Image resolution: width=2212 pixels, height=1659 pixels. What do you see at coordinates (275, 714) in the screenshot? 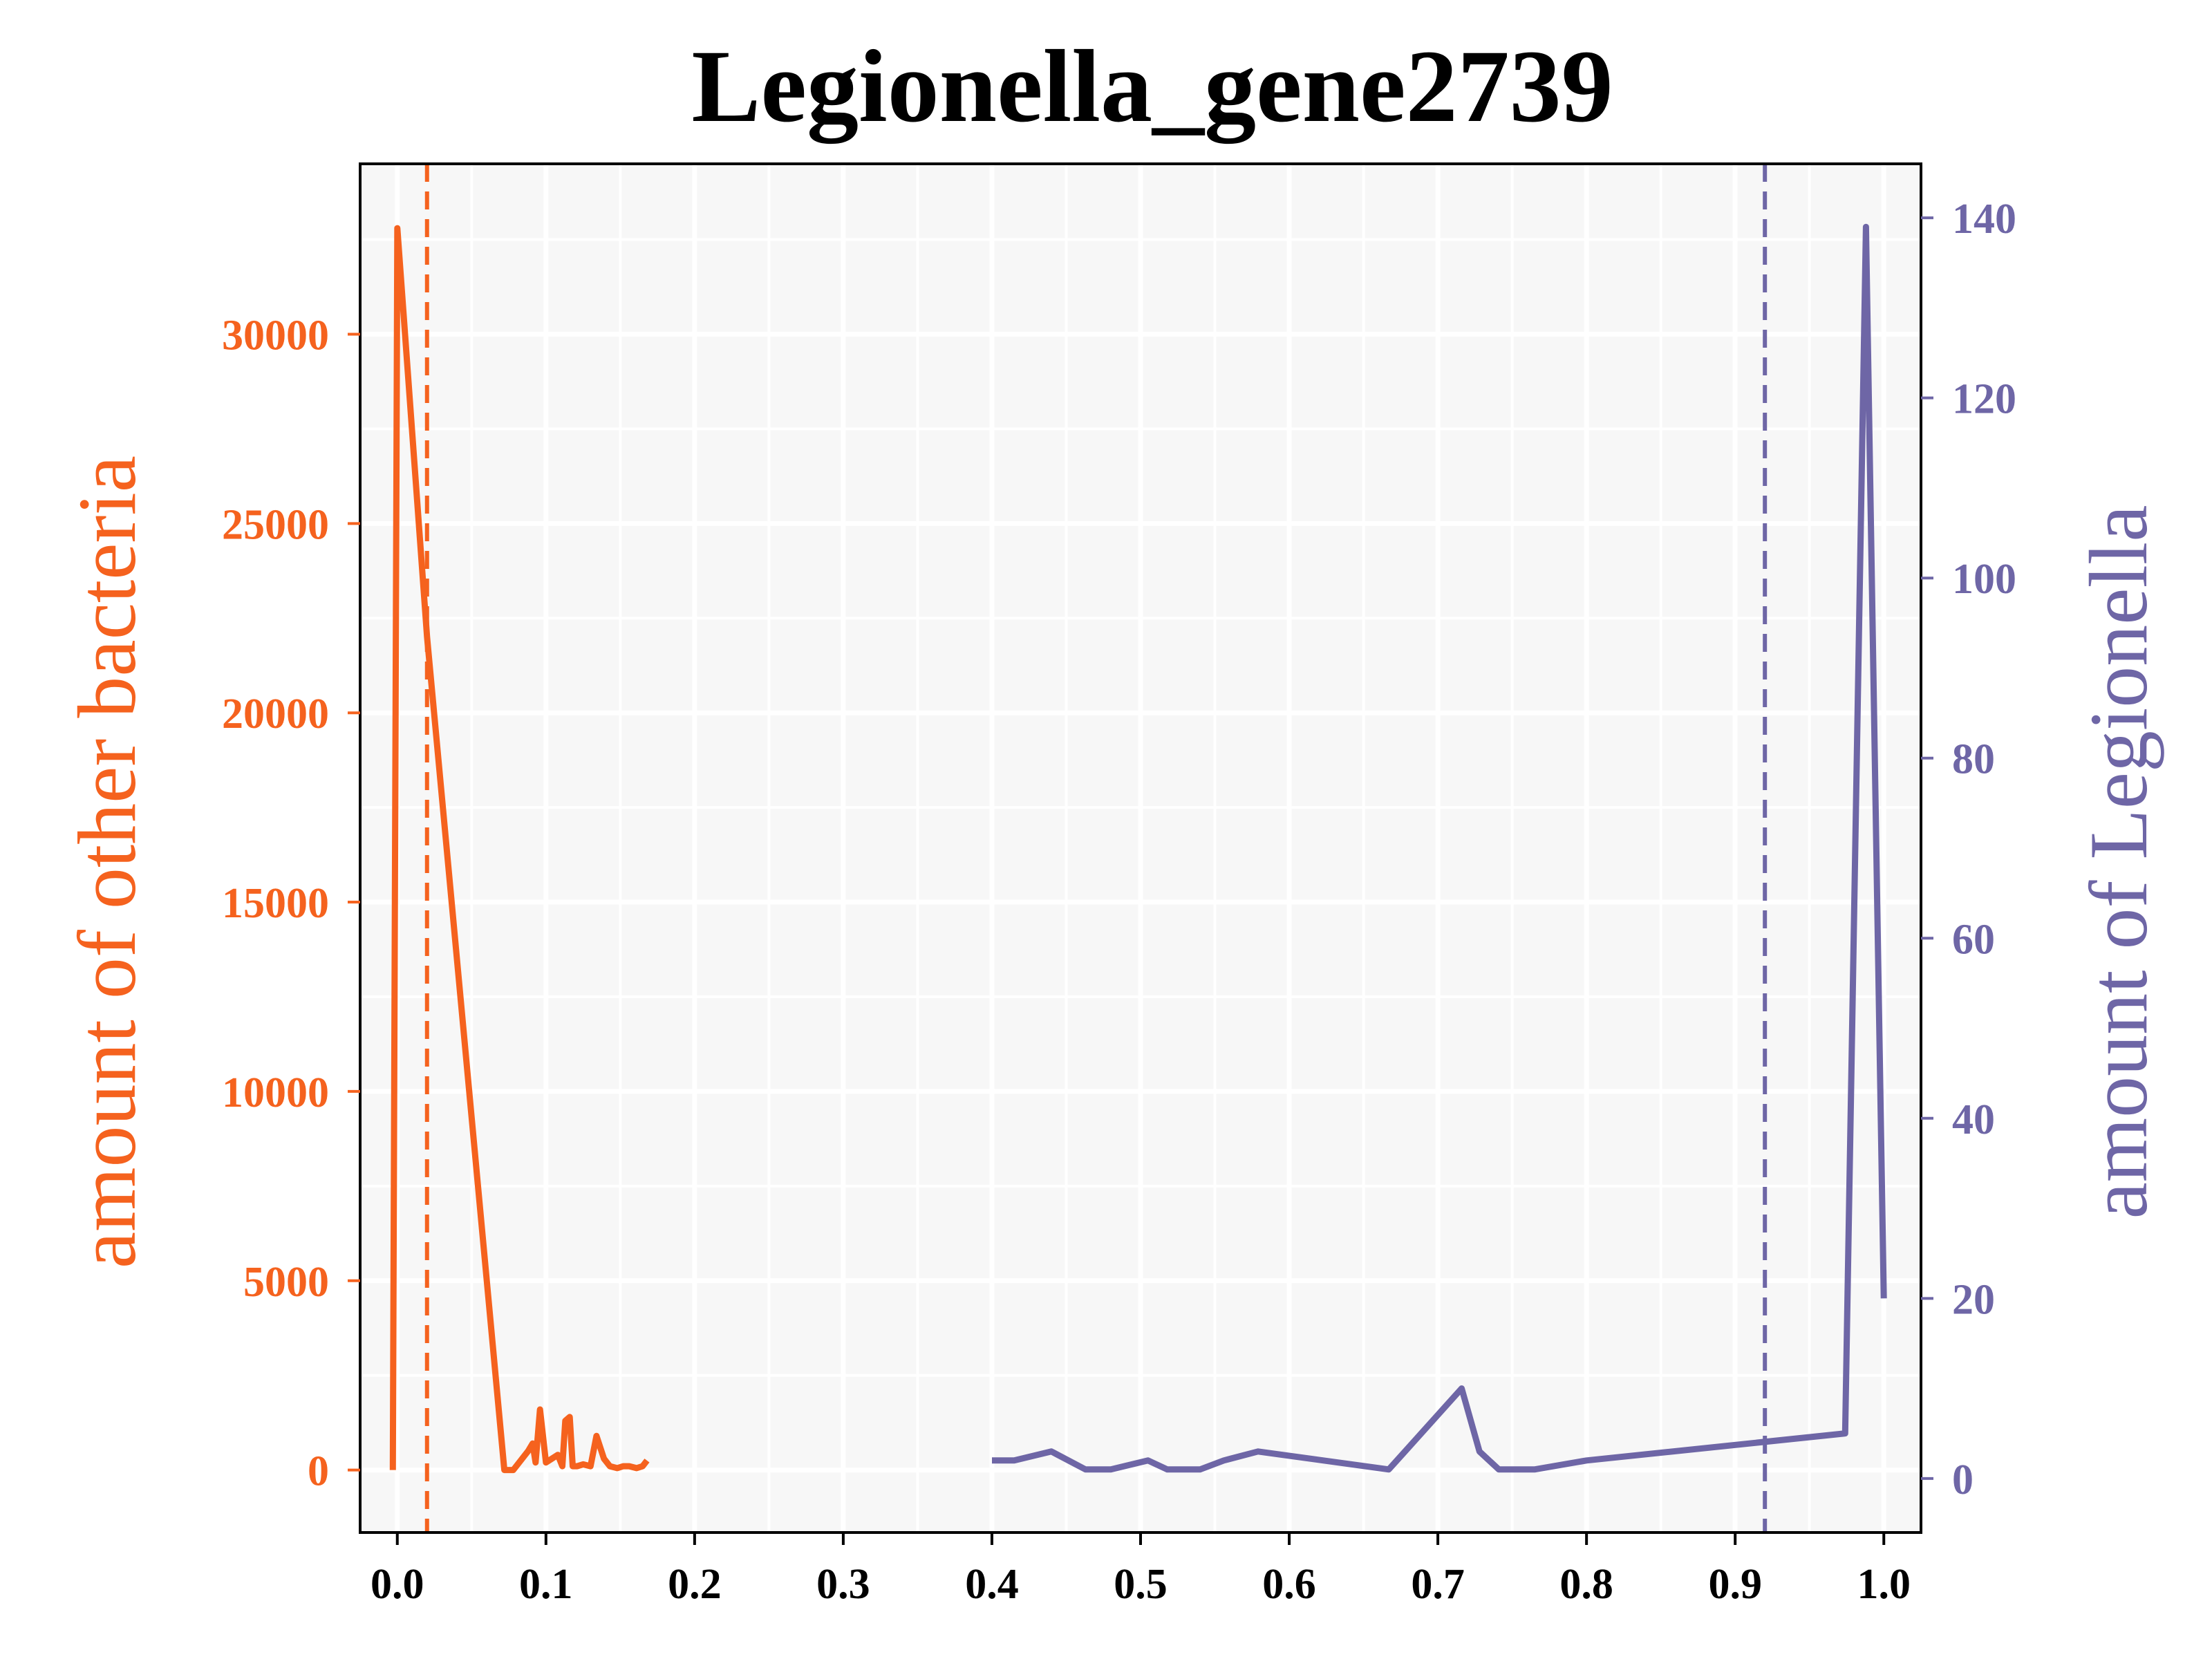
I see `y-left-tick-label: 20000` at bounding box center [275, 714].